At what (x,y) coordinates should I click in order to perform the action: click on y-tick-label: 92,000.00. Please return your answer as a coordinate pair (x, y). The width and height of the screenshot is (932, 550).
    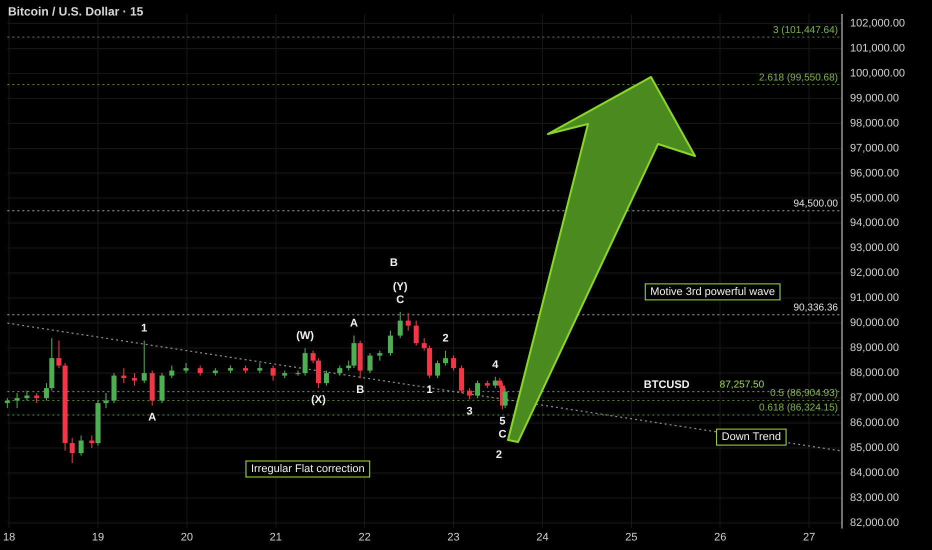
    Looking at the image, I should click on (874, 273).